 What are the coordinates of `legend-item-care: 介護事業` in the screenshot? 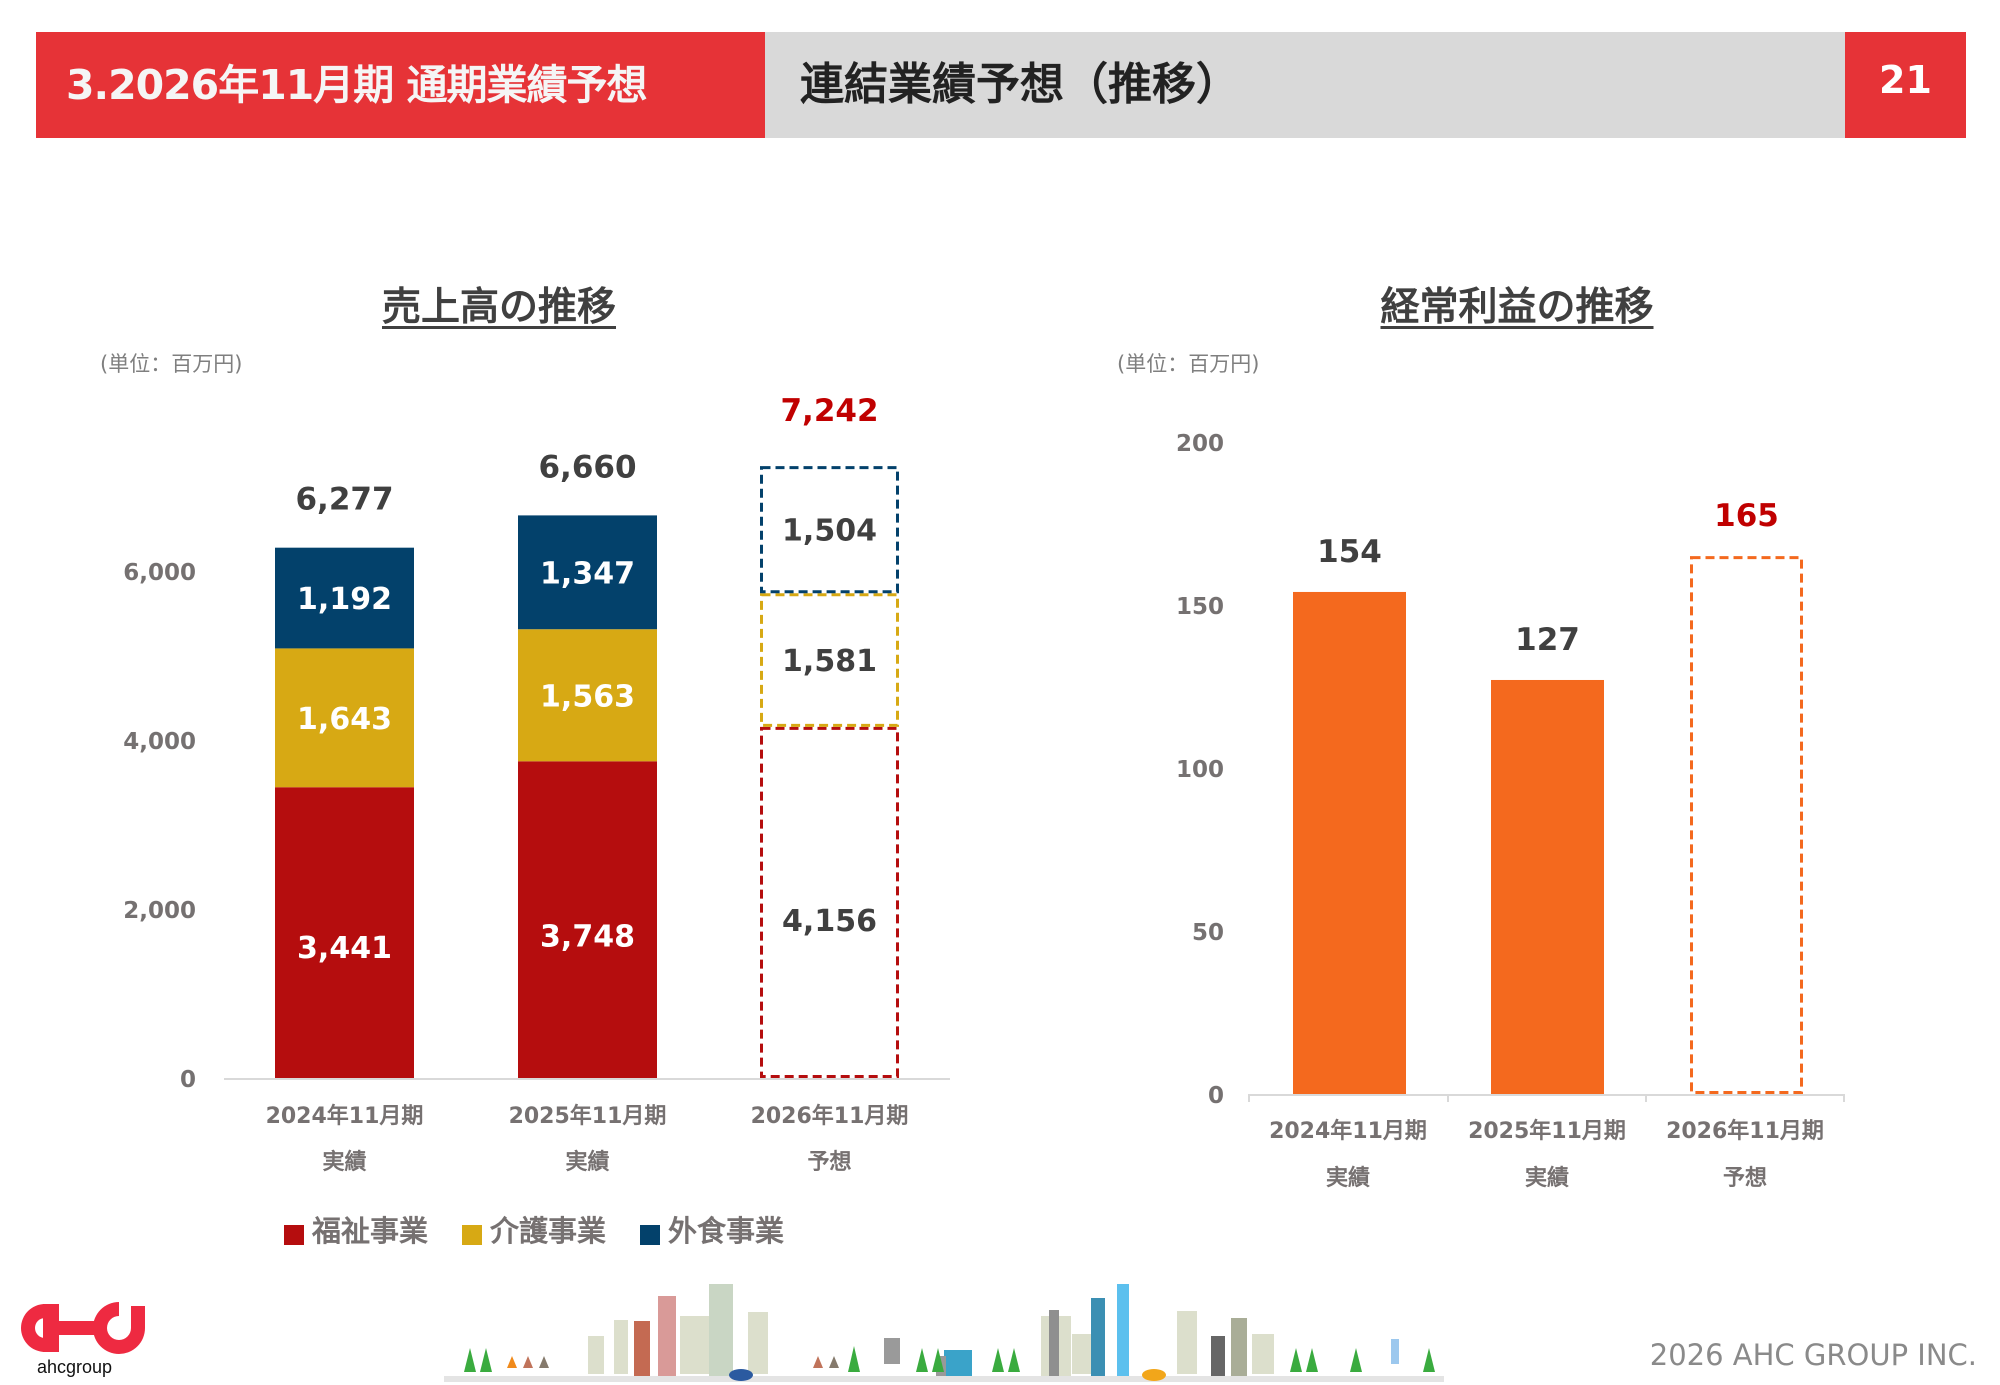 It's located at (534, 1229).